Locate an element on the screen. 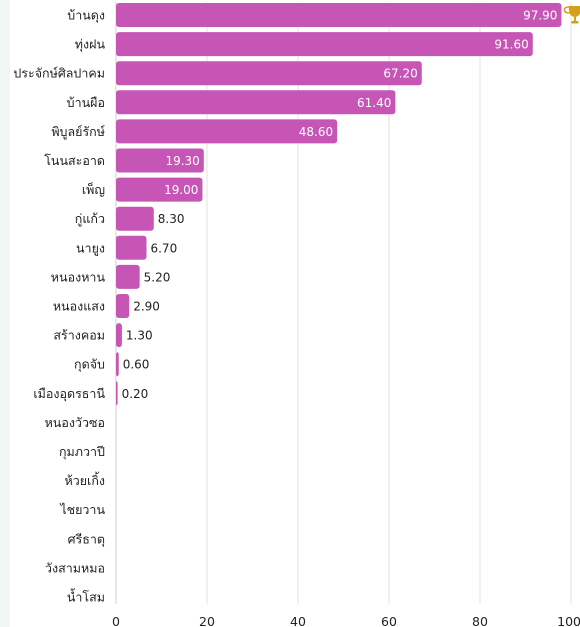  left-edge-strip is located at coordinates (5, 313).